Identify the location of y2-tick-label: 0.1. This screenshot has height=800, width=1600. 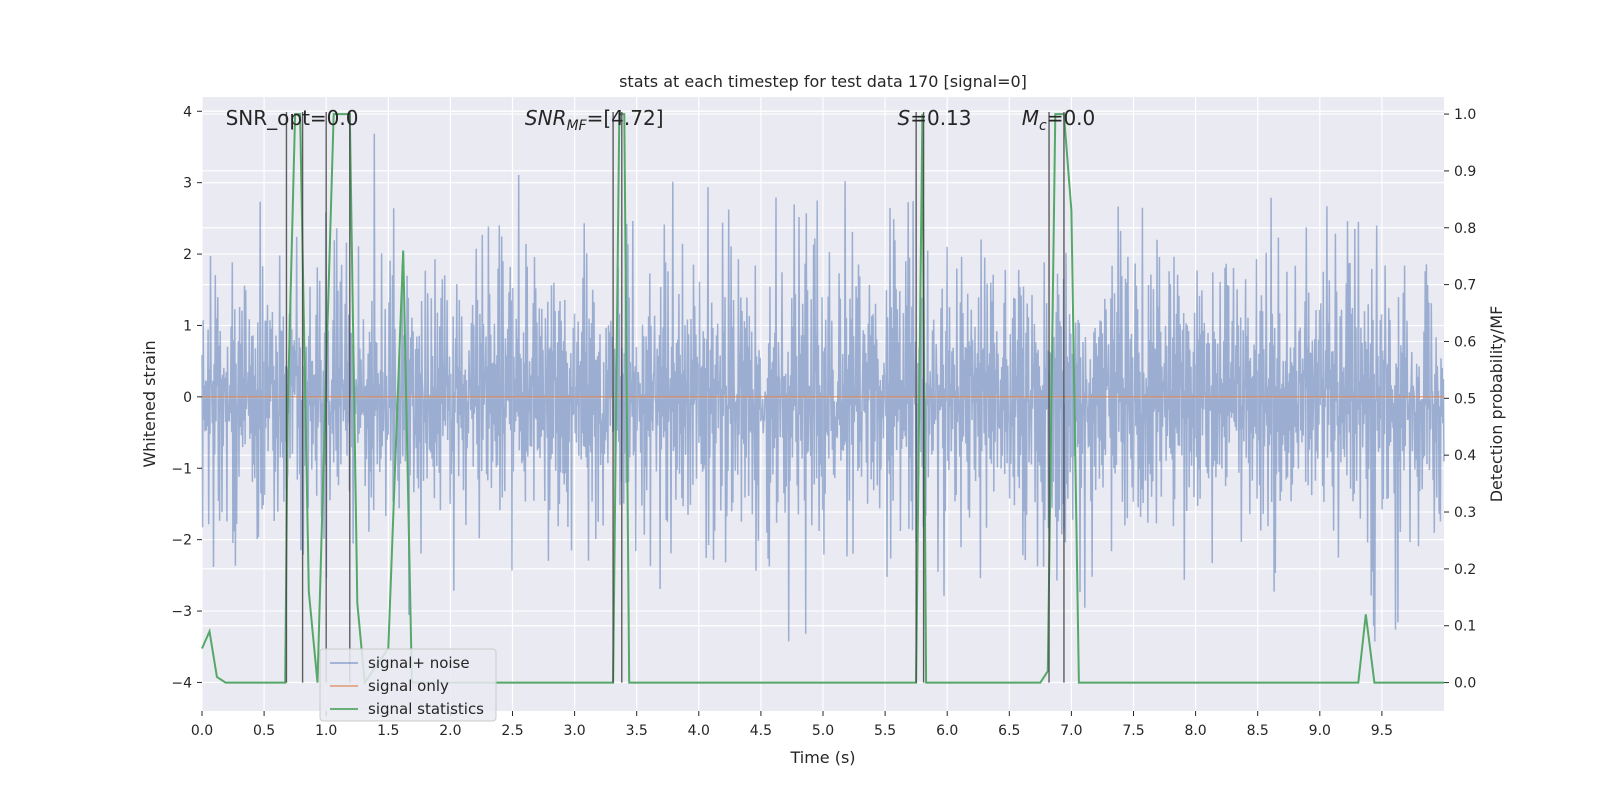
(1465, 627).